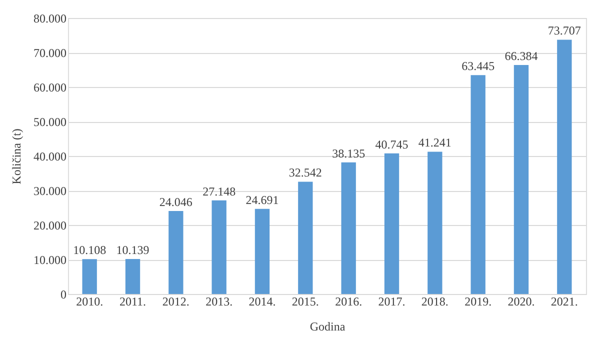 Image resolution: width=601 pixels, height=342 pixels. What do you see at coordinates (478, 301) in the screenshot?
I see `x-tick-label: 2019.` at bounding box center [478, 301].